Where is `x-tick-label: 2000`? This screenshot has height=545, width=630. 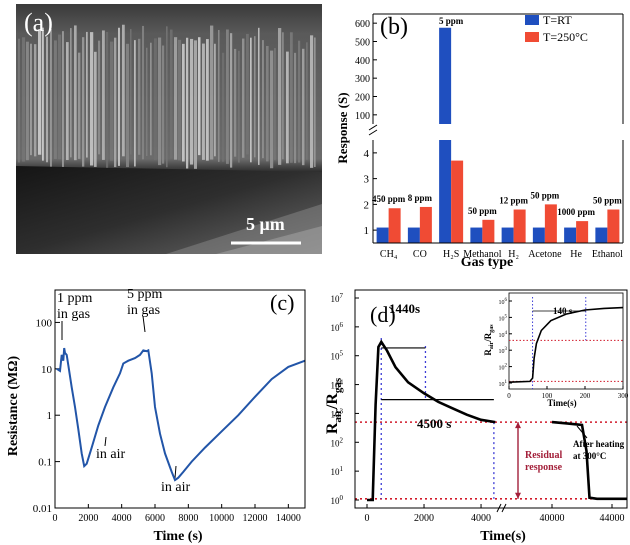 x-tick-label: 2000 is located at coordinates (424, 518).